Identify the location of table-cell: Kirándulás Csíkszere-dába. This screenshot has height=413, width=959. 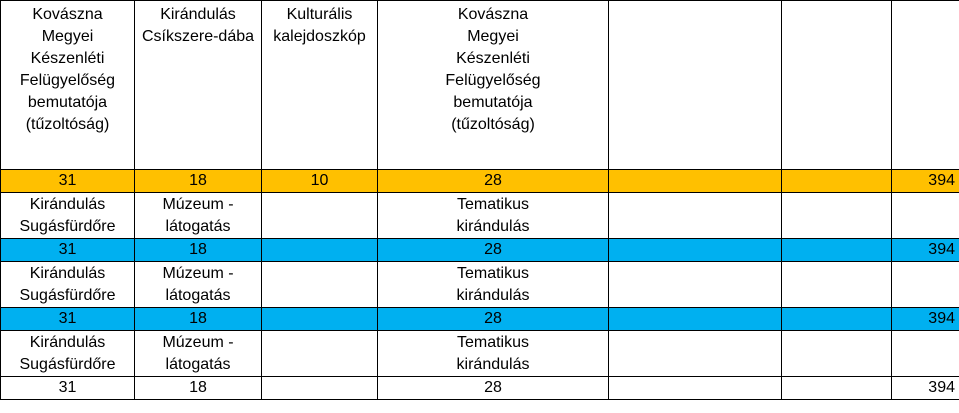
(198, 85).